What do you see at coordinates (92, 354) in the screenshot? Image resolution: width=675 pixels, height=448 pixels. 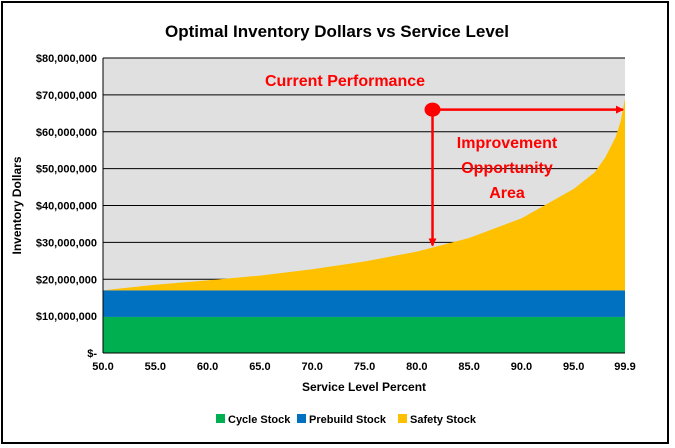 I see `y-tick-label: $-` at bounding box center [92, 354].